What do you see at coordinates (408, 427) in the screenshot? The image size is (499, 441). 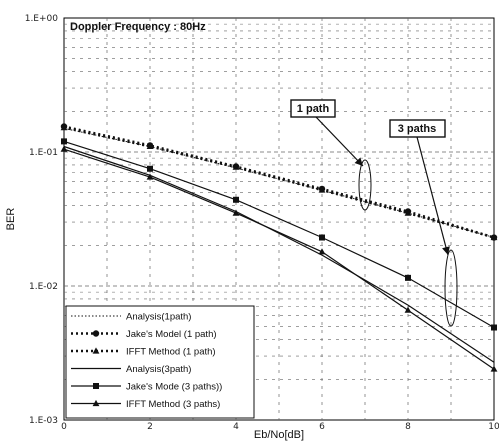 I see `x-tick-label: 8` at bounding box center [408, 427].